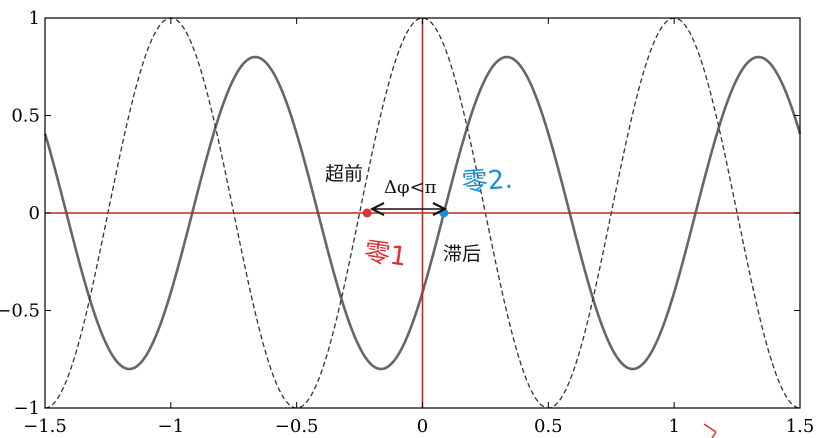  What do you see at coordinates (34, 213) in the screenshot?
I see `y-tick-label: 0` at bounding box center [34, 213].